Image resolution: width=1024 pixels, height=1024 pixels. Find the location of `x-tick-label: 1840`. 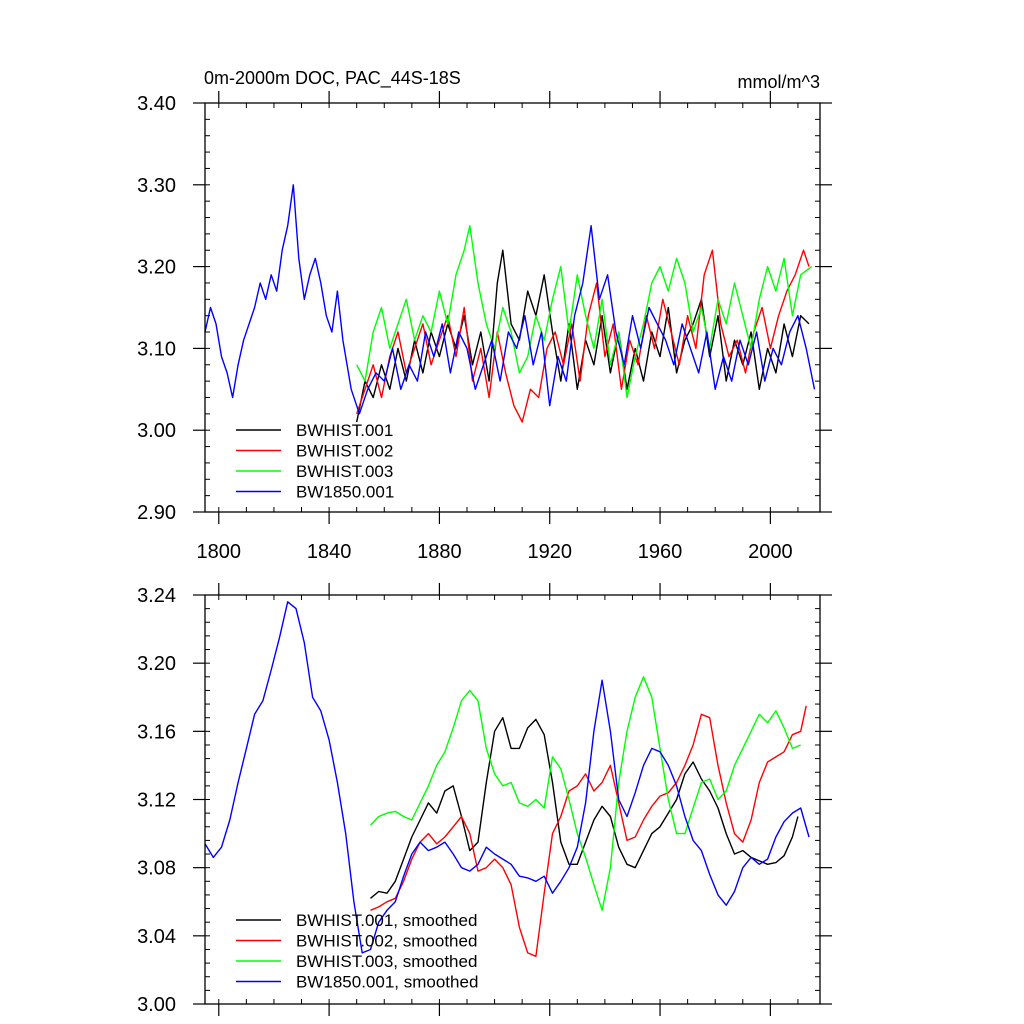

x-tick-label: 1840 is located at coordinates (329, 552).